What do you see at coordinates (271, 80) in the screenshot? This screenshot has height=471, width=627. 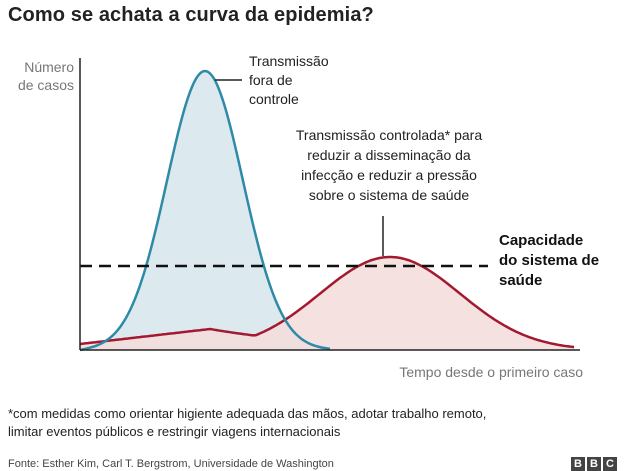 I see `uncontrolled-label-line-2: fora de` at bounding box center [271, 80].